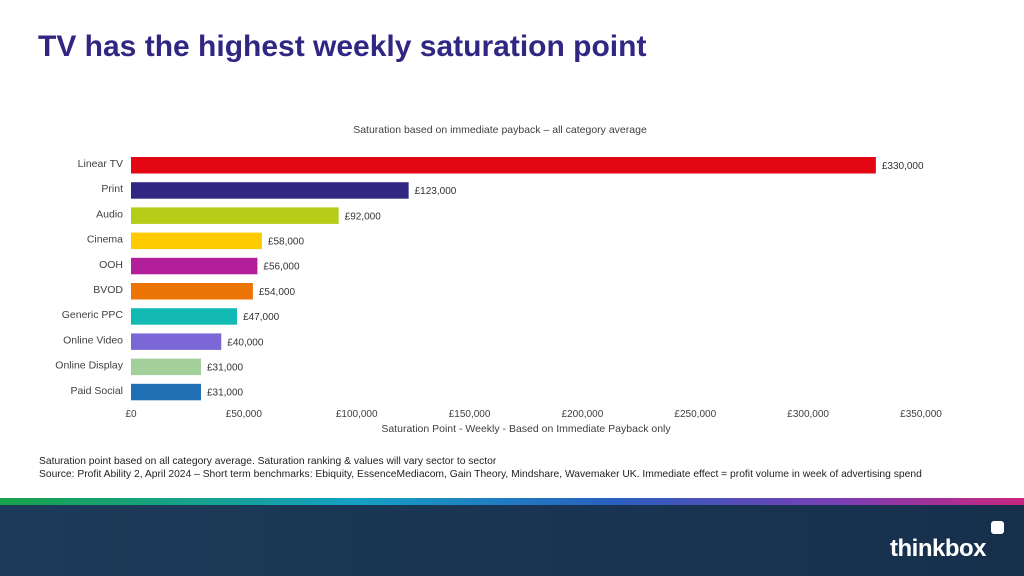 This screenshot has height=576, width=1024. I want to click on gradient-stripe, so click(512, 501).